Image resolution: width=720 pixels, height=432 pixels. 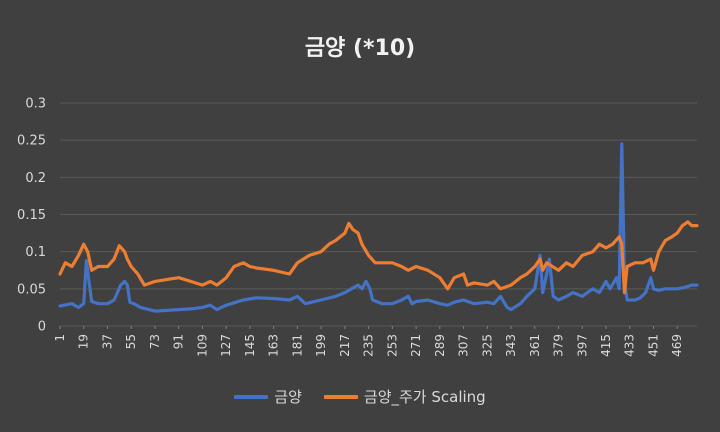 I want to click on chart-title: 금양 (*10), so click(x=360, y=48).